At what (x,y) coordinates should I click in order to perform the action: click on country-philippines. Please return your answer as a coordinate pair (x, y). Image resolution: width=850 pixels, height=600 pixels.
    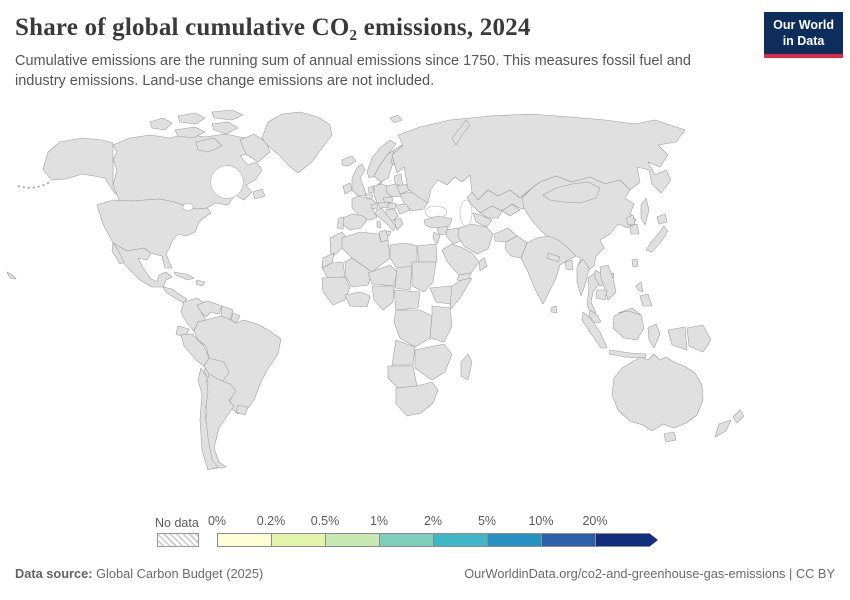
    Looking at the image, I should click on (639, 287).